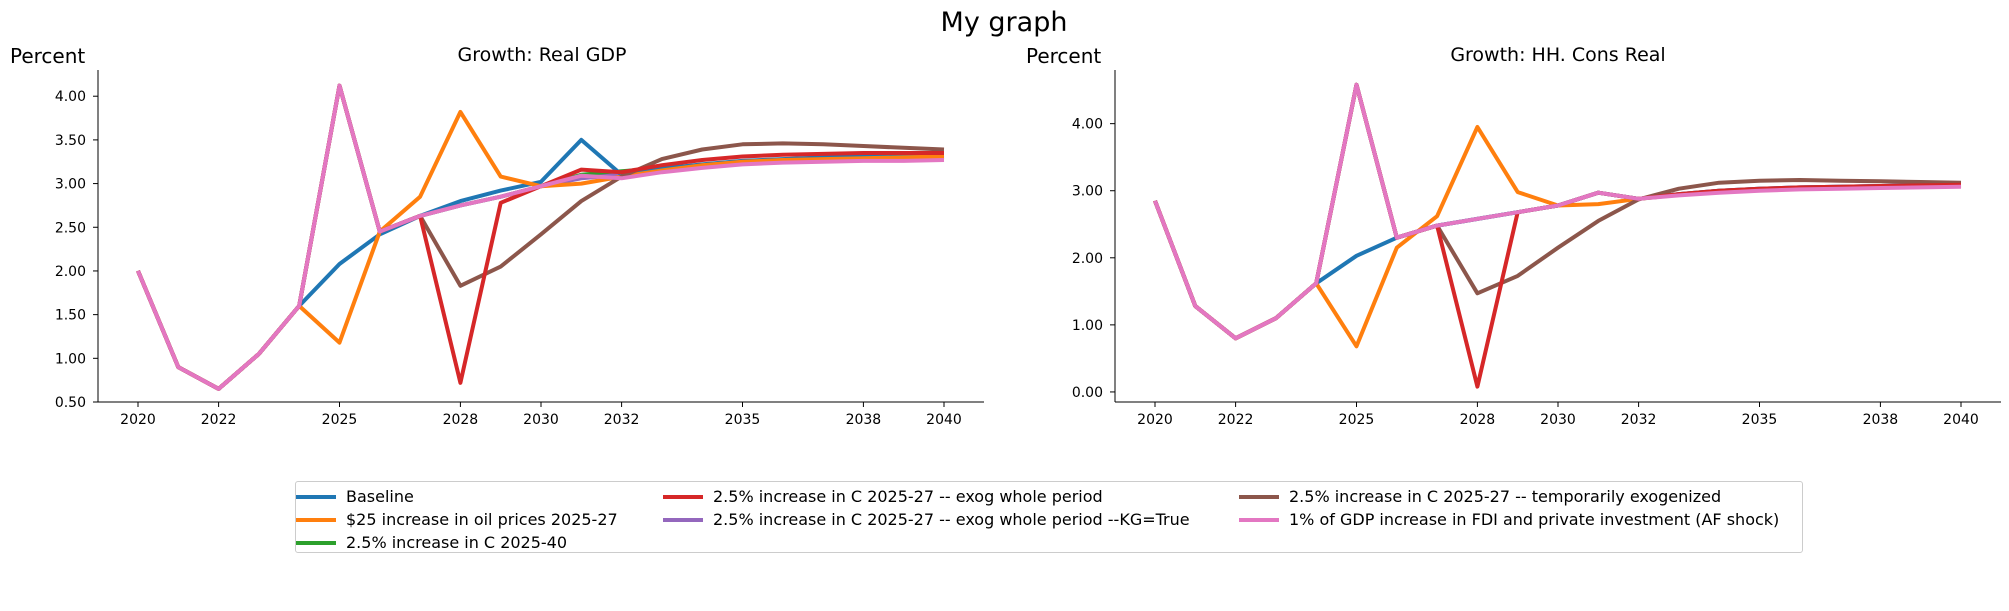  I want to click on series-line-baseline, so click(1557, 261).